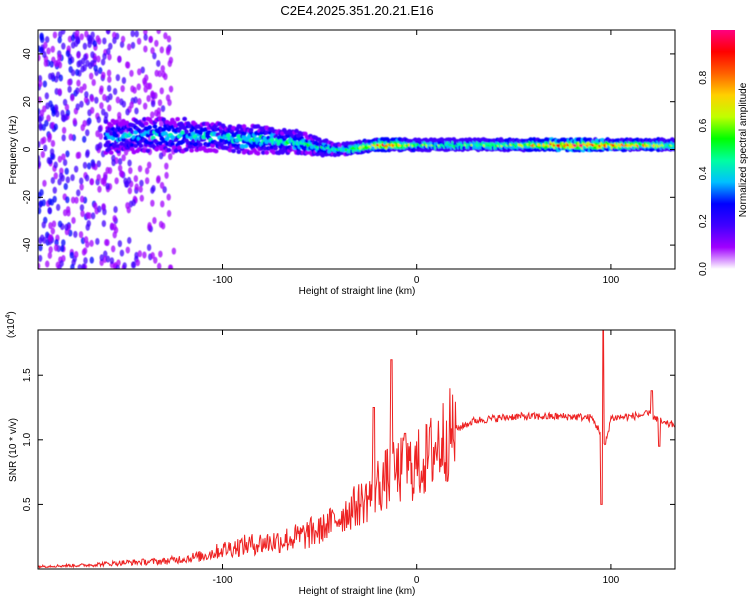  Describe the element at coordinates (356, 10) in the screenshot. I see `chart-title: C2E4.2025.351.20.21.E16` at that location.